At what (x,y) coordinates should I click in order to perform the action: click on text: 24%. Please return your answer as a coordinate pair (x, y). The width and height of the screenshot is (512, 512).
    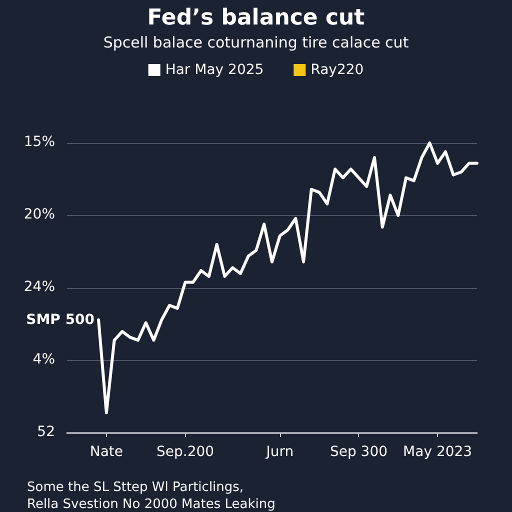
    Looking at the image, I should click on (39, 287).